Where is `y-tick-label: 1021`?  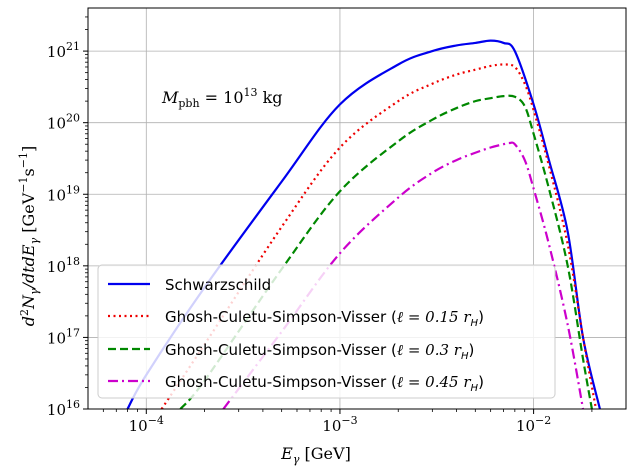 y-tick-label: 1021 is located at coordinates (63, 50).